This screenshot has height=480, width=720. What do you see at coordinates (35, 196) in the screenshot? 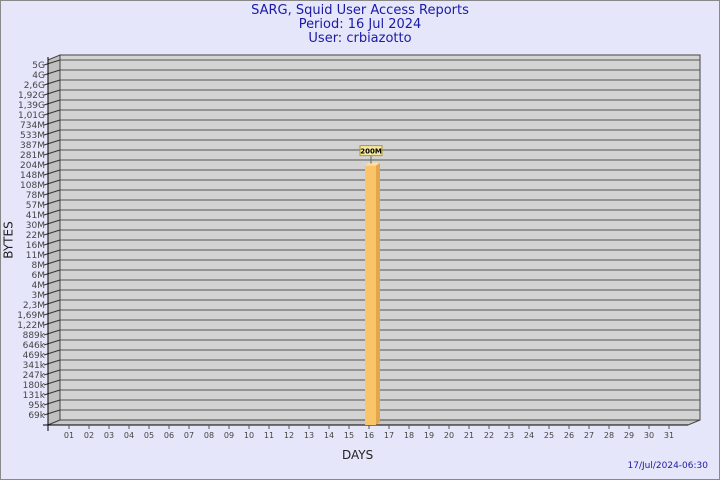
I see `y-tick-label: 78M` at bounding box center [35, 196].